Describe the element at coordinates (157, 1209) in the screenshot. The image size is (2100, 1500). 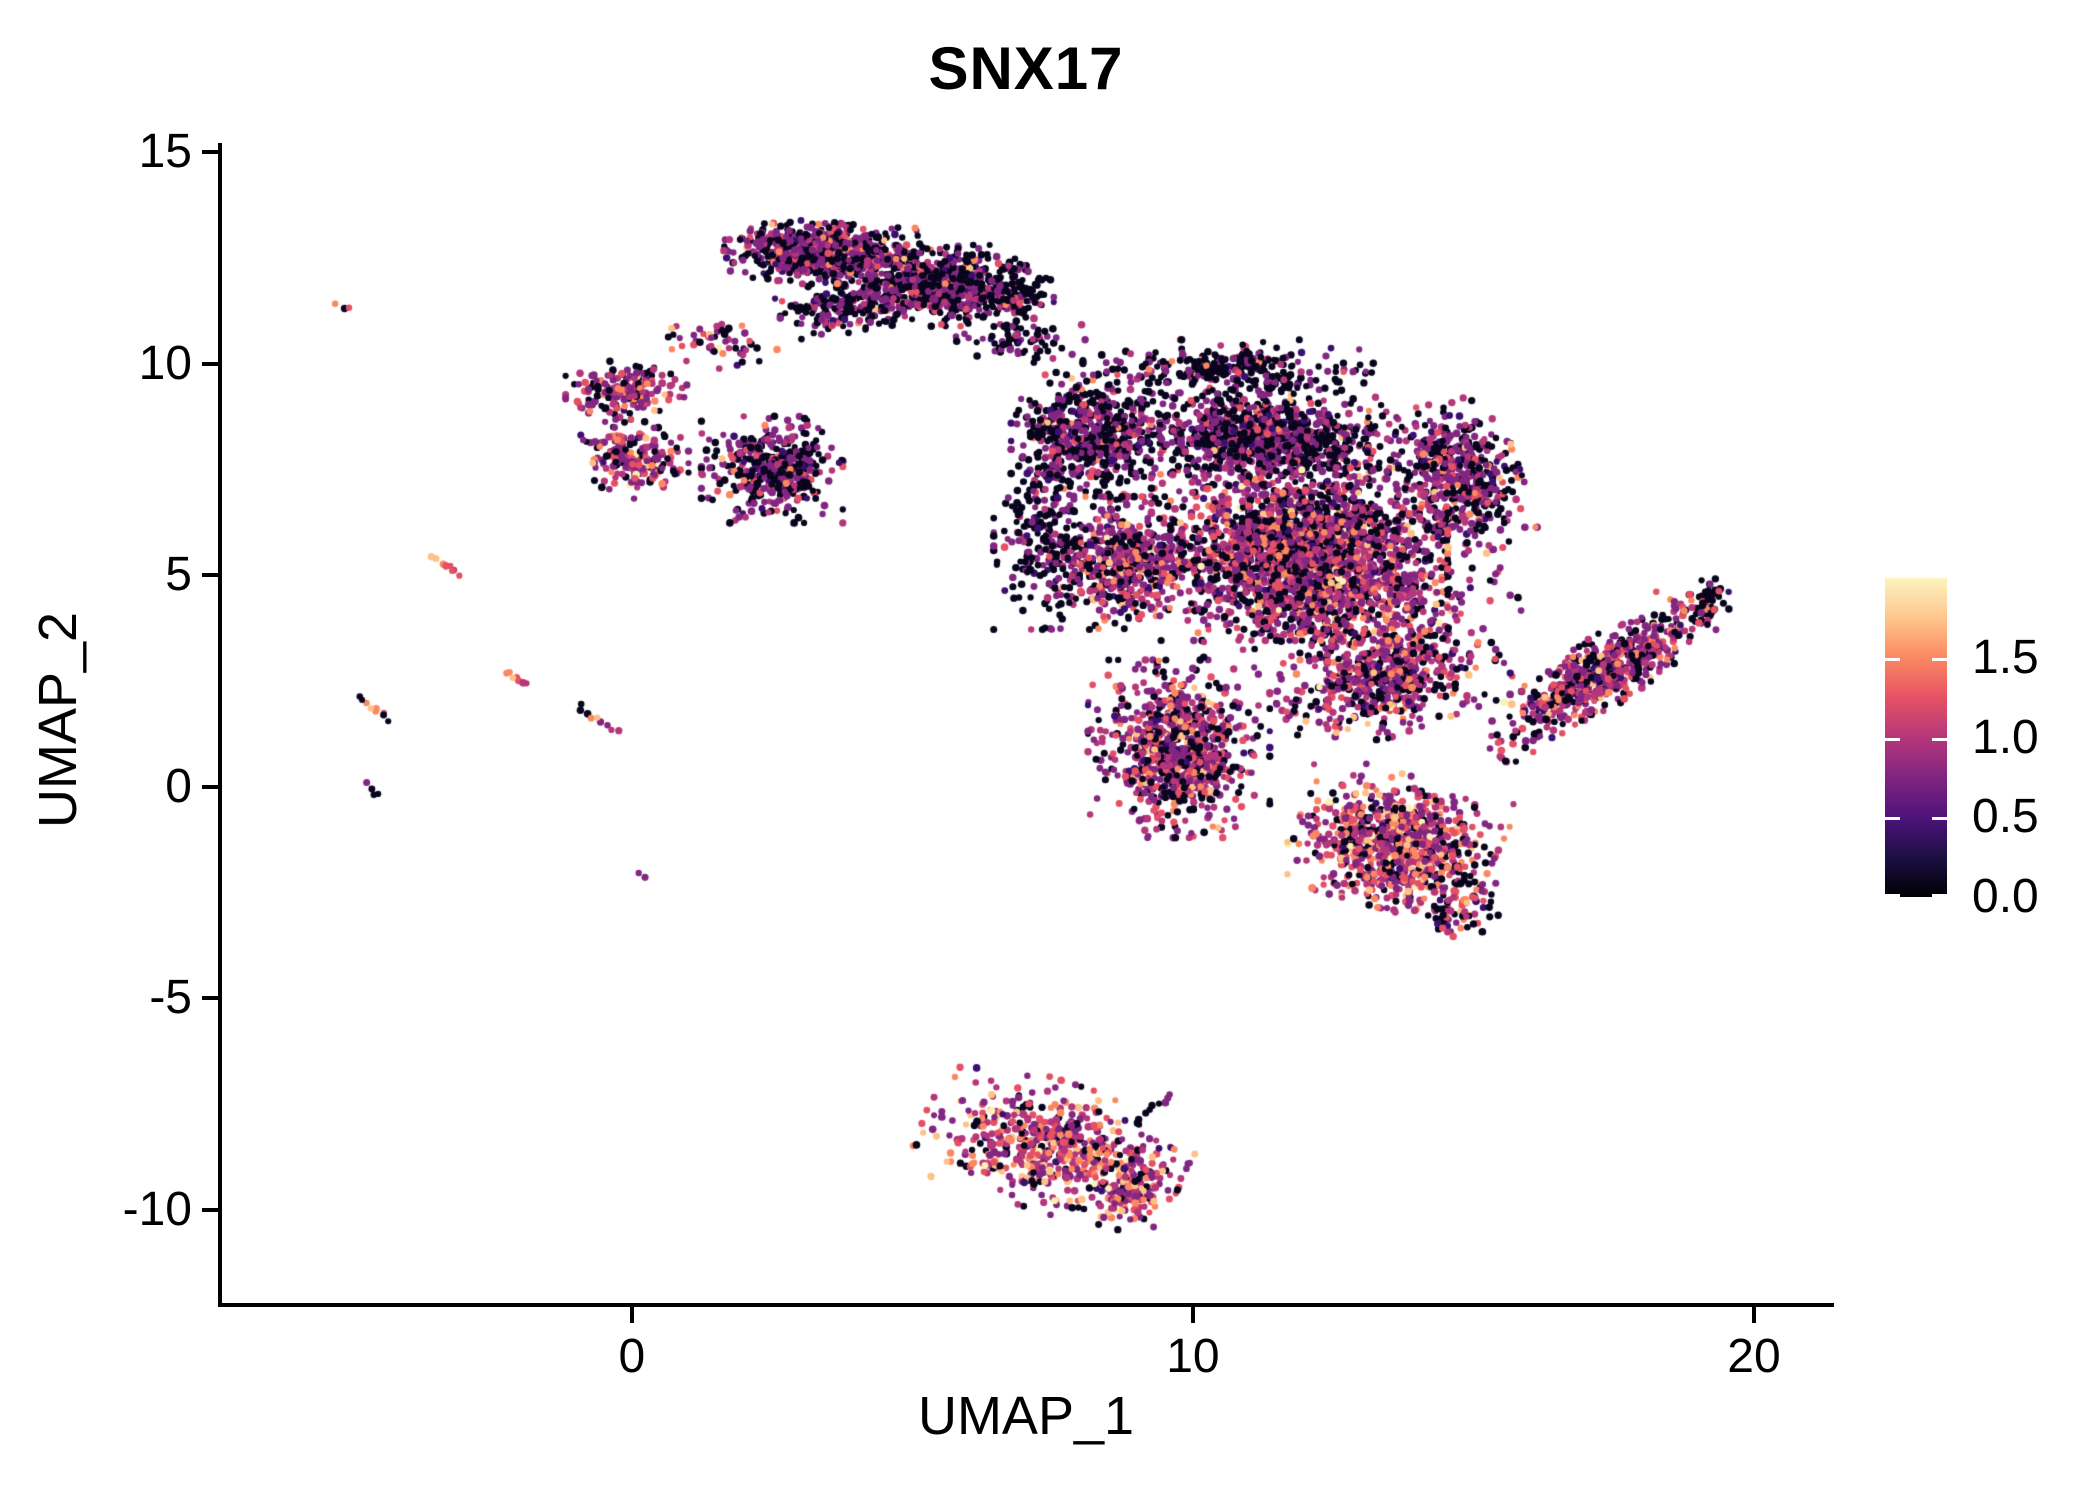
I see `y-tick-label: -10` at that location.